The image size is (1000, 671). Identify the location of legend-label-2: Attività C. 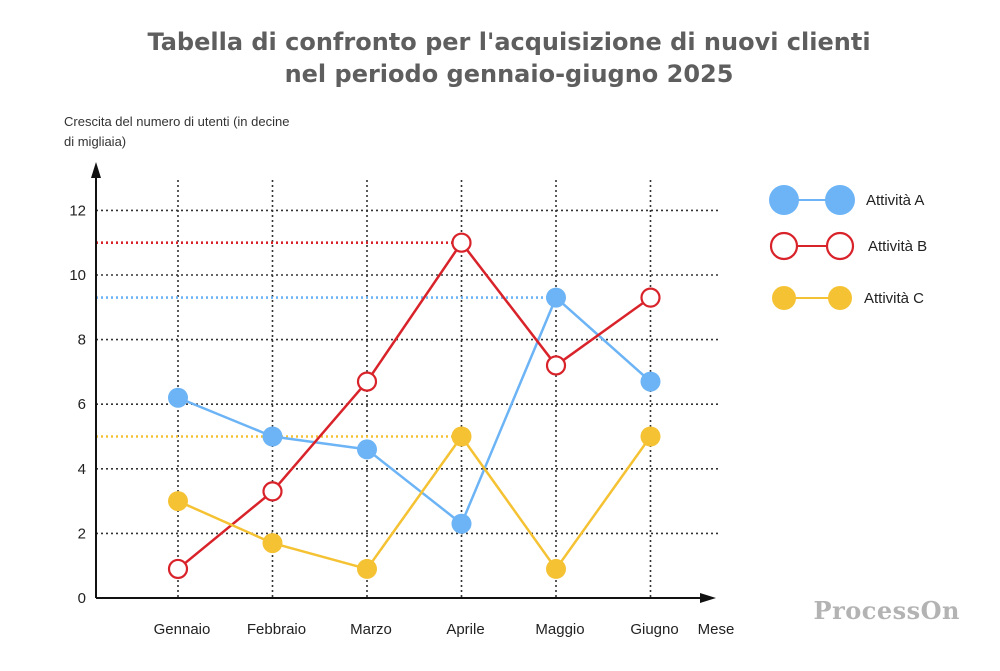
(894, 298).